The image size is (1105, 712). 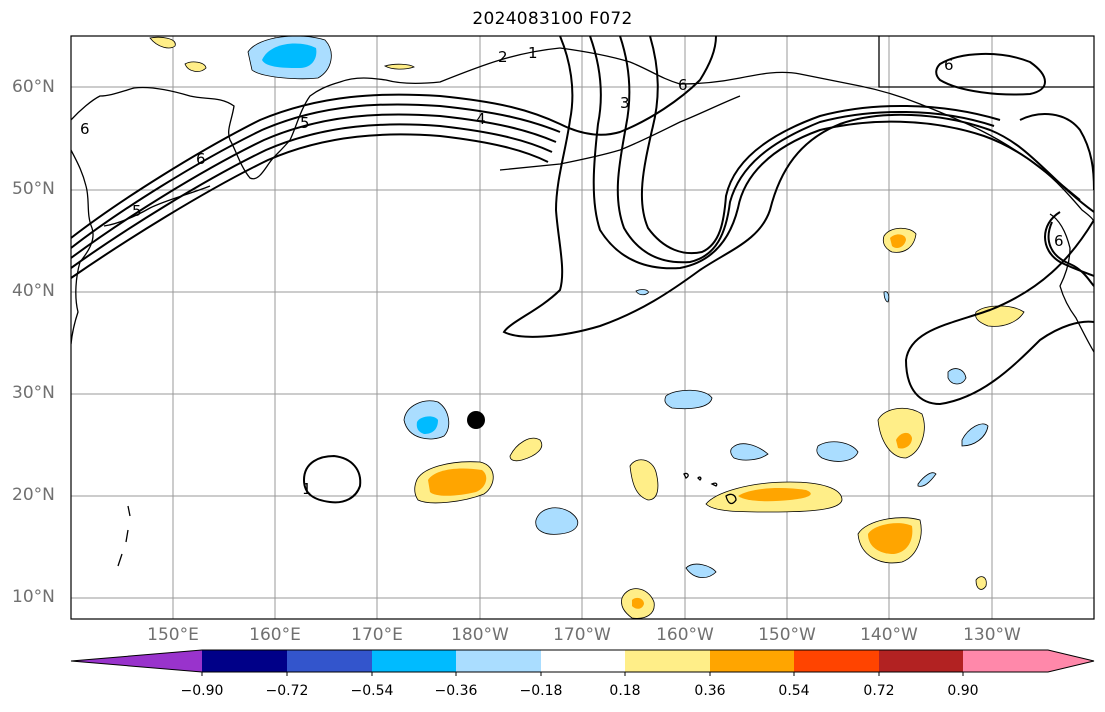 I want to click on storm-center-marker, so click(x=476, y=420).